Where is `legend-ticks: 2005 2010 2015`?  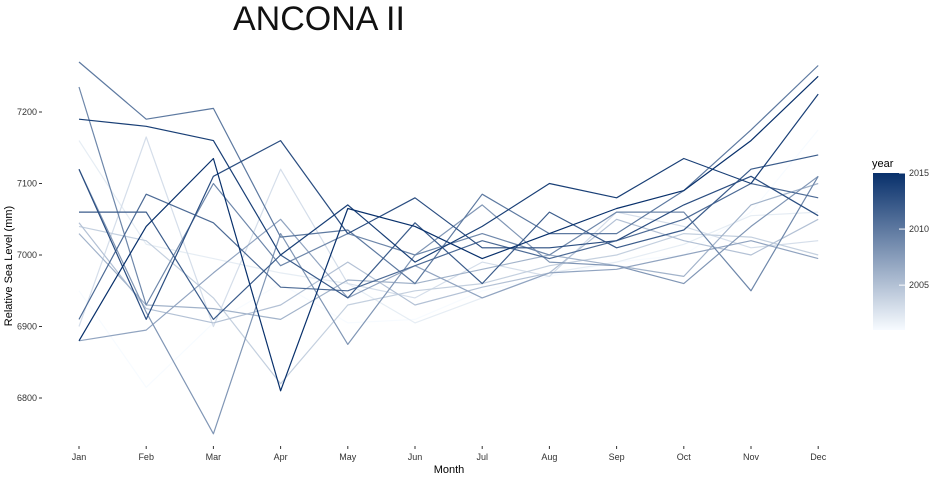
legend-ticks: 2005 2010 2015 is located at coordinates (914, 229).